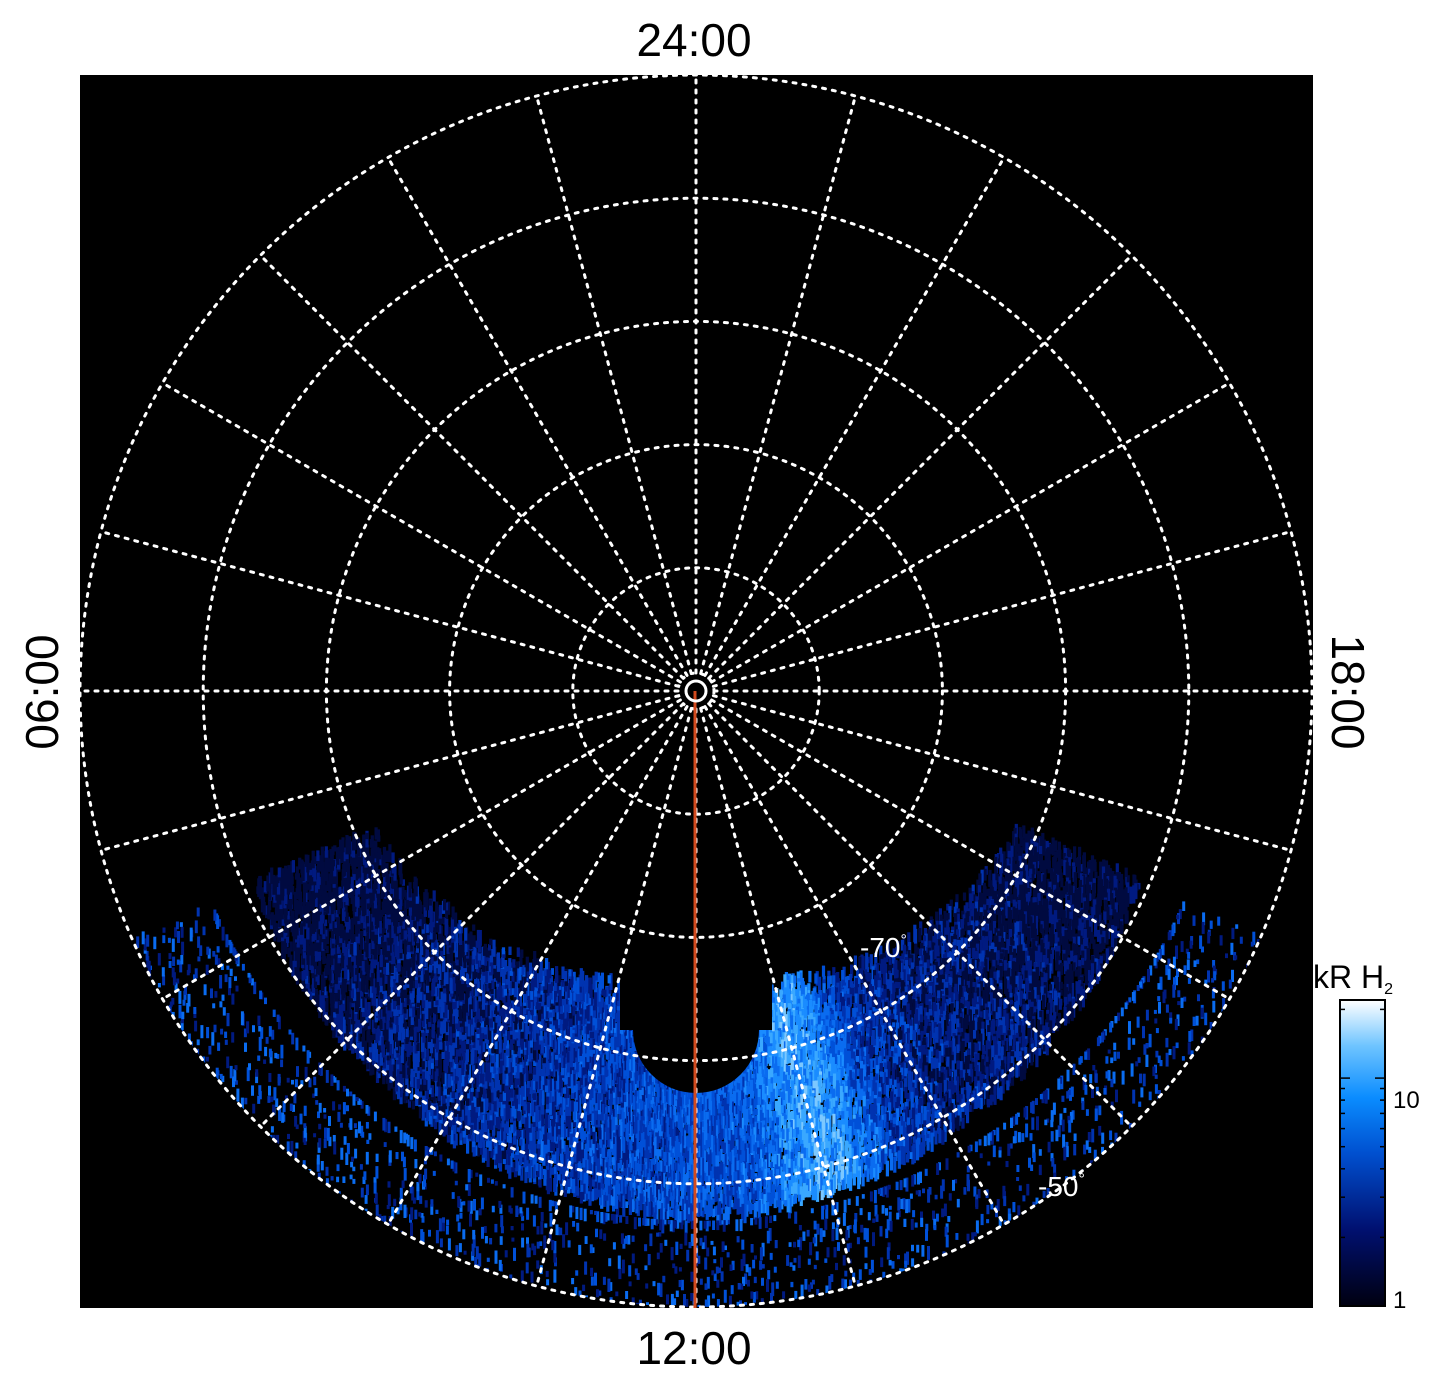 Image resolution: width=1447 pixels, height=1384 pixels. I want to click on local-time-label-bottom: 12:00, so click(693, 1348).